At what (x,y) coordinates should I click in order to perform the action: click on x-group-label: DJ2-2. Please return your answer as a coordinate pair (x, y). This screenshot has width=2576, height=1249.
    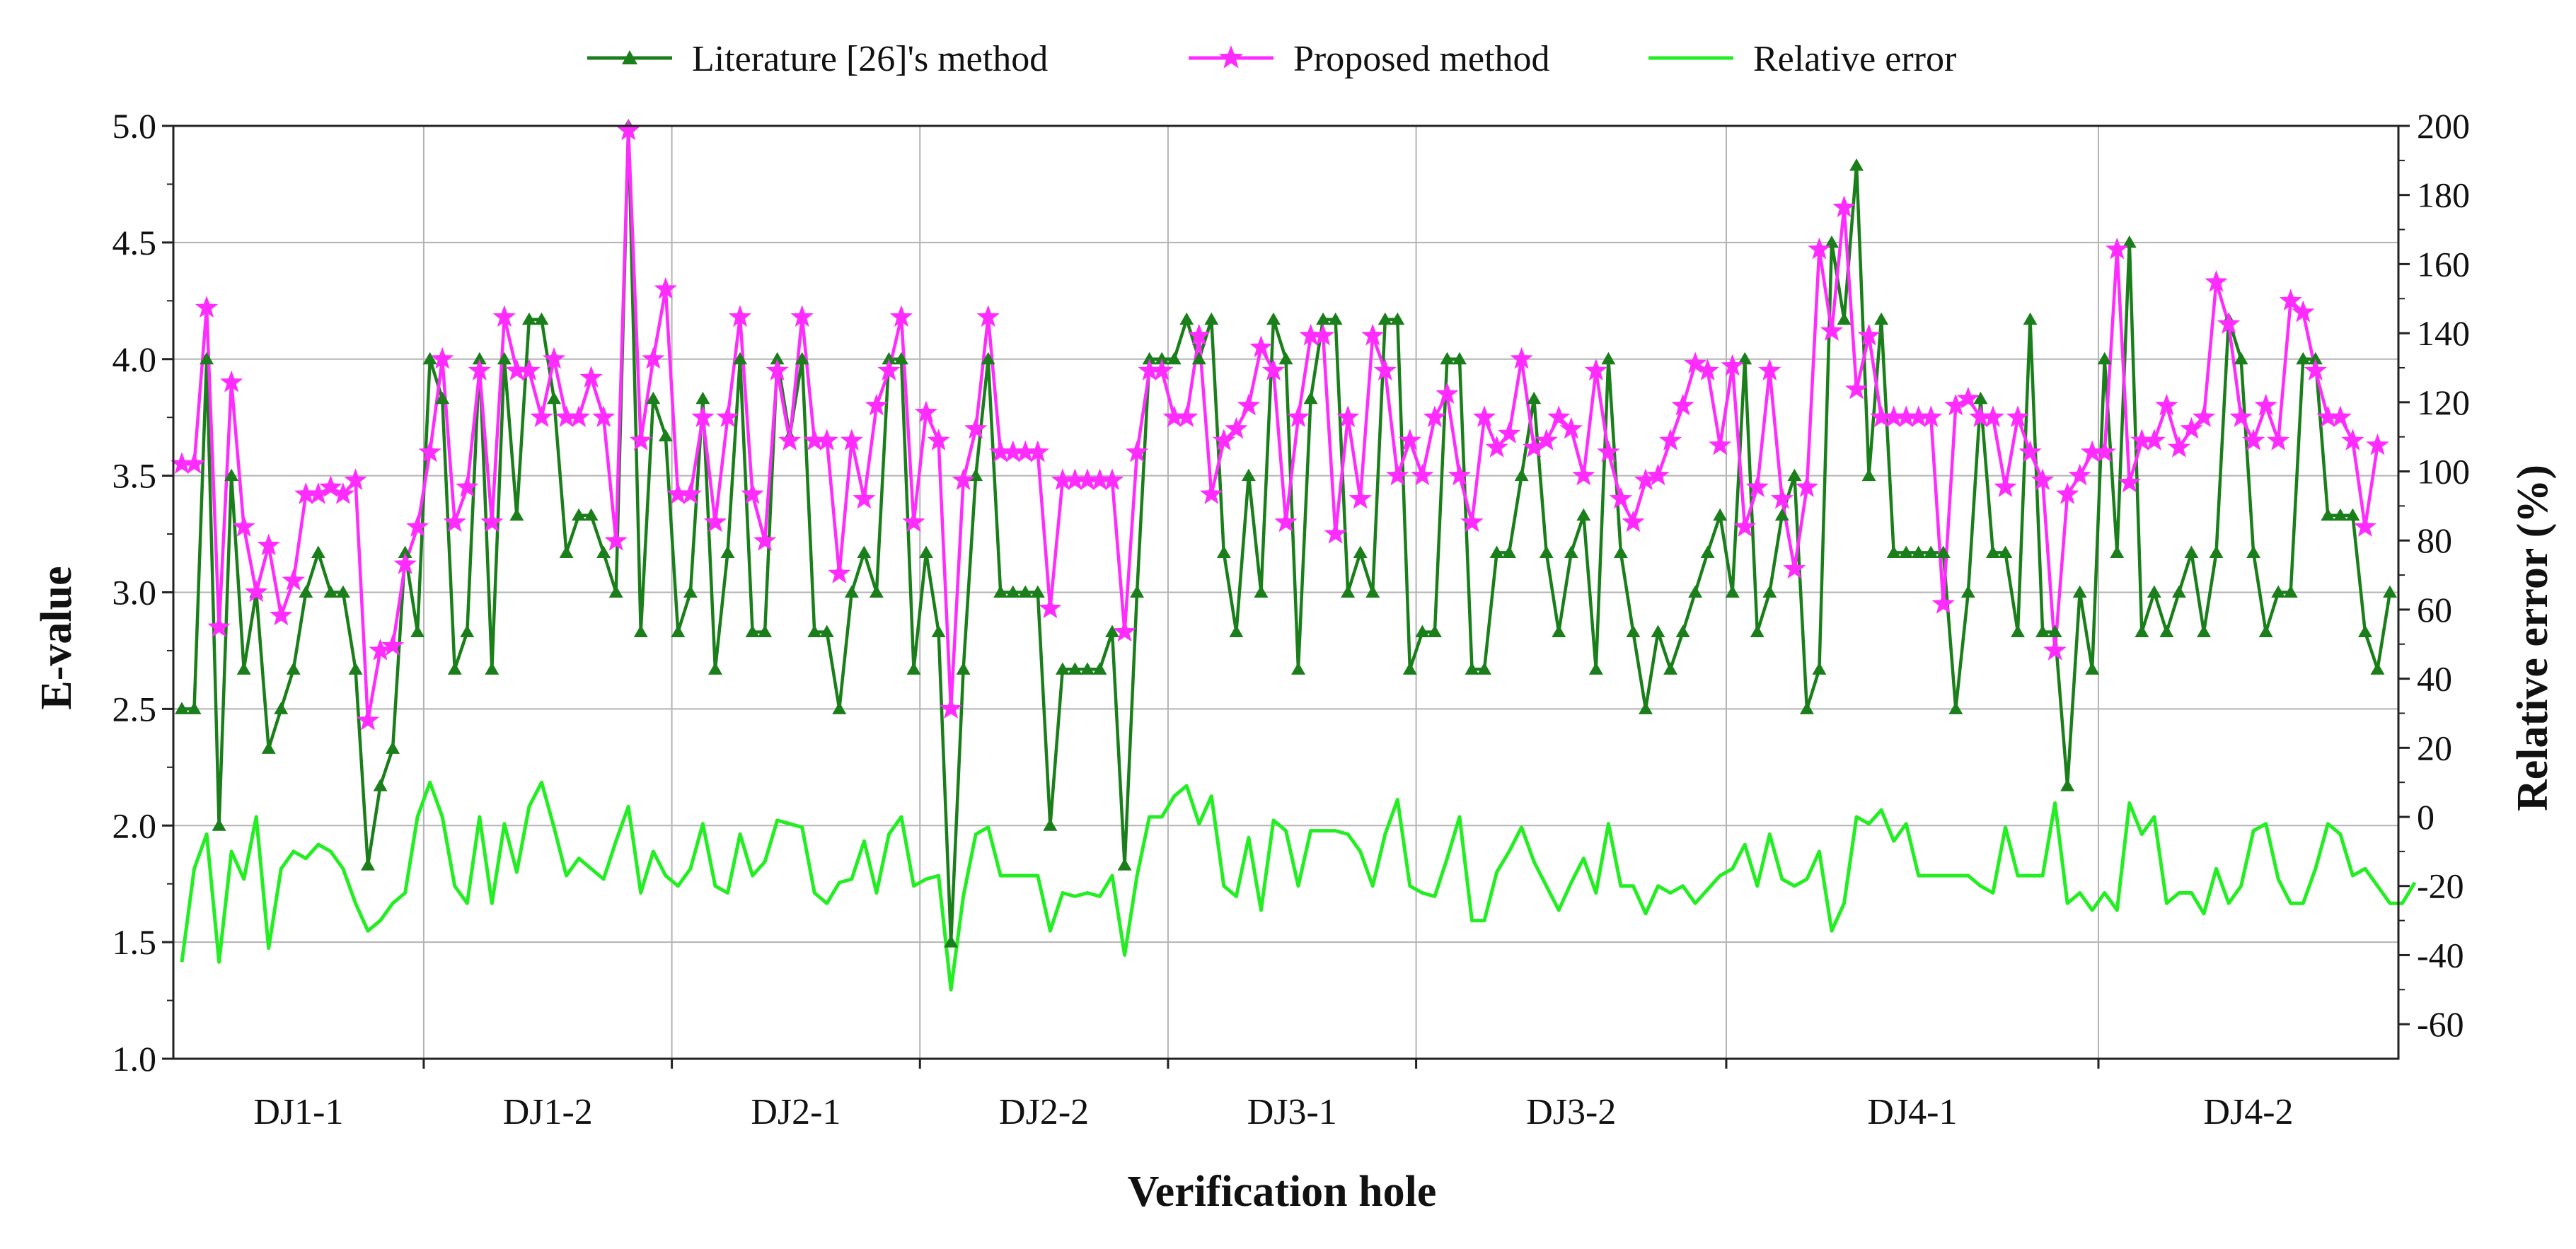
    Looking at the image, I should click on (1044, 1112).